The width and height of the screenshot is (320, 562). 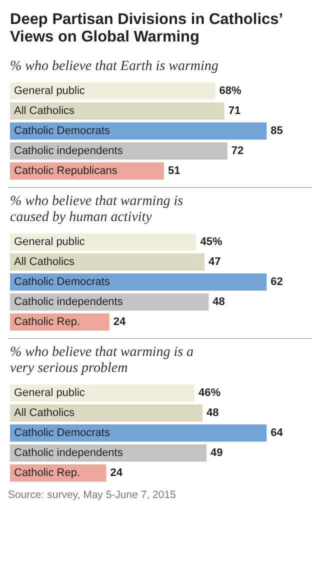 What do you see at coordinates (214, 262) in the screenshot?
I see `data-label: 47` at bounding box center [214, 262].